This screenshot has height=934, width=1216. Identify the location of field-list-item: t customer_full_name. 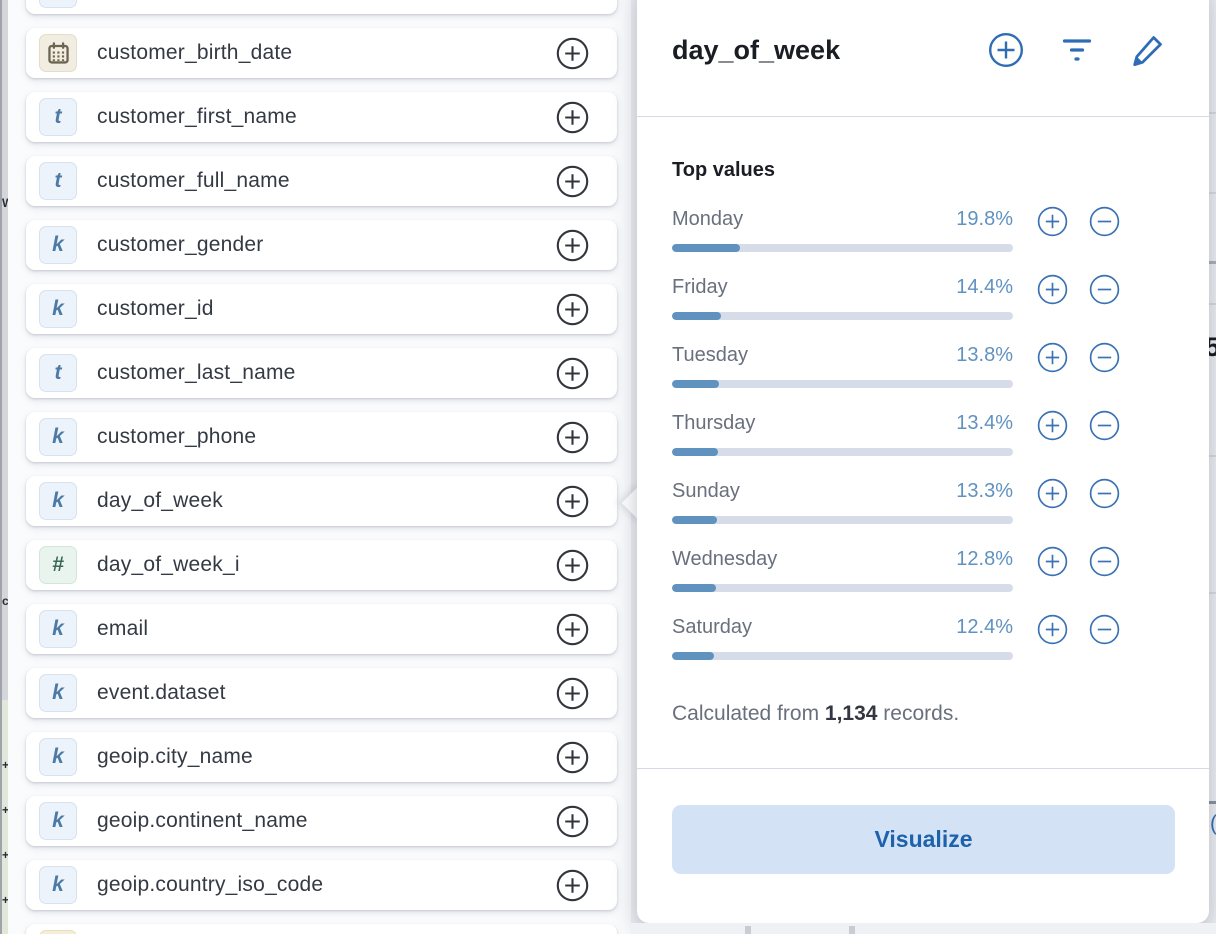
(321, 181).